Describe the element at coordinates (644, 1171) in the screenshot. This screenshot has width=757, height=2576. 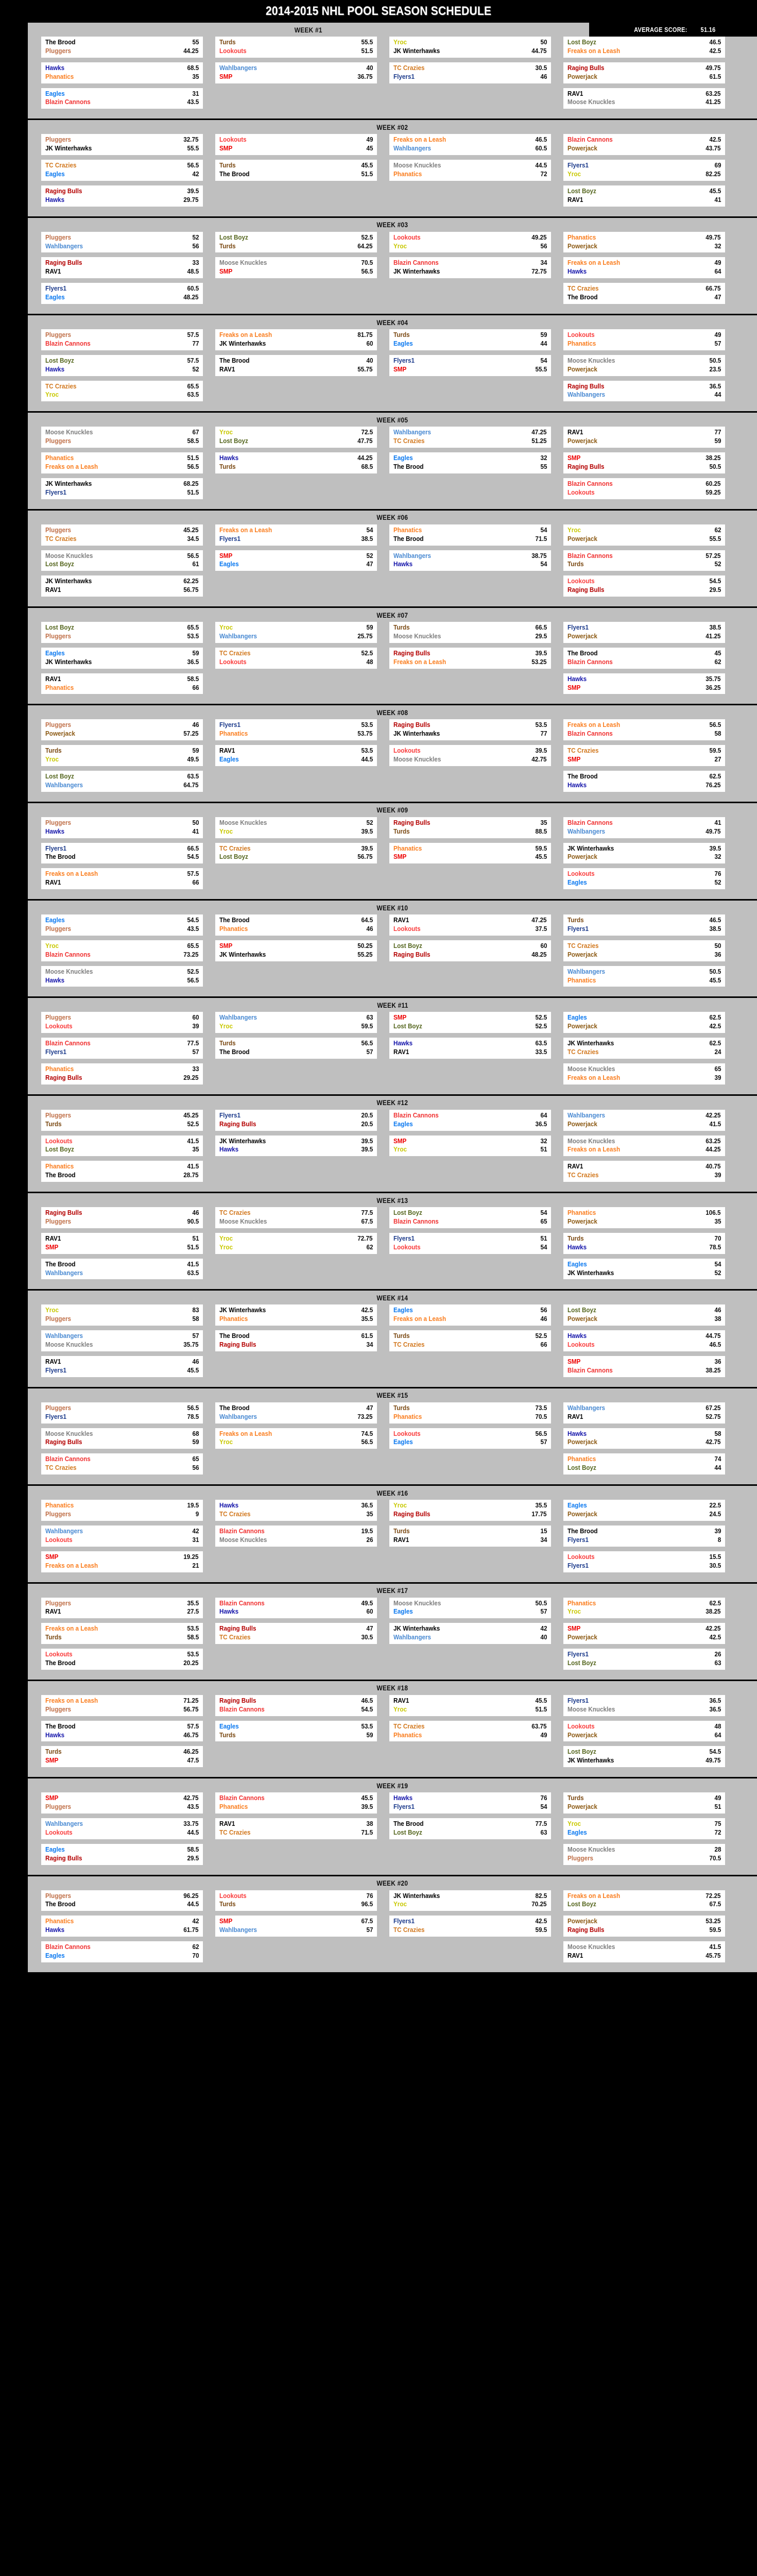
I see `matchup-card: RAV1 40.75 TC Crazies 39` at that location.